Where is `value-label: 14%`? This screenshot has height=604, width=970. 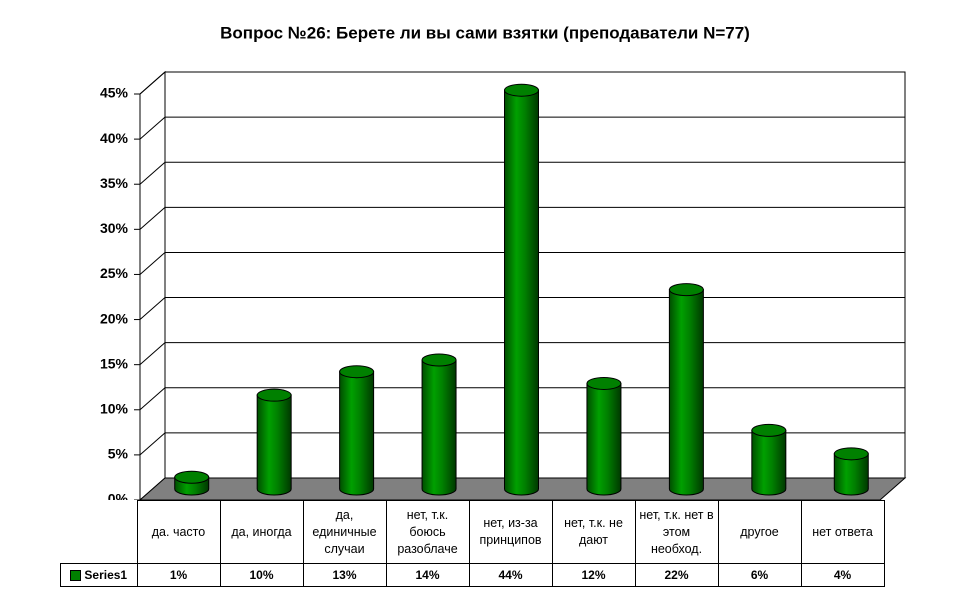 value-label: 14% is located at coordinates (427, 575).